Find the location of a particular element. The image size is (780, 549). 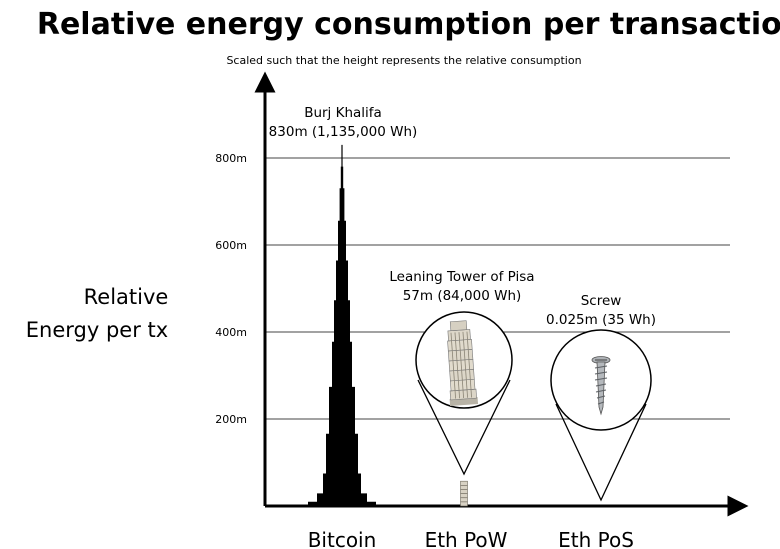

bar-eth-pow is located at coordinates (464, 493).